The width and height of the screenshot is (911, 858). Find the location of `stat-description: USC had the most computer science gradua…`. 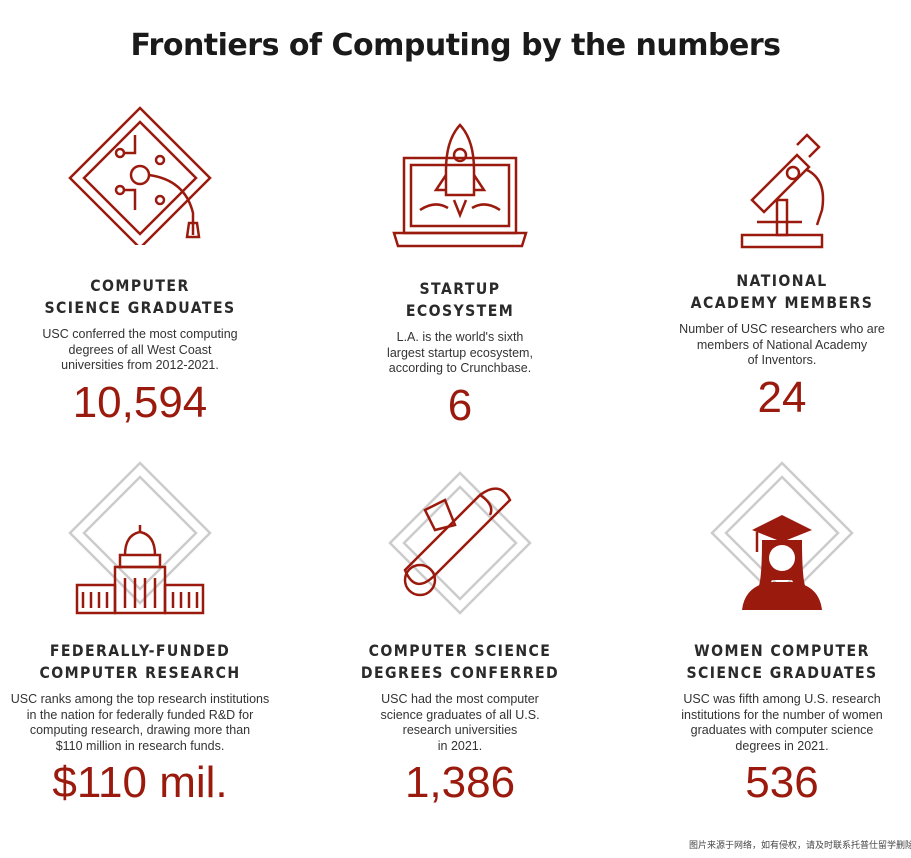

stat-description: USC had the most computer science gradua… is located at coordinates (460, 722).